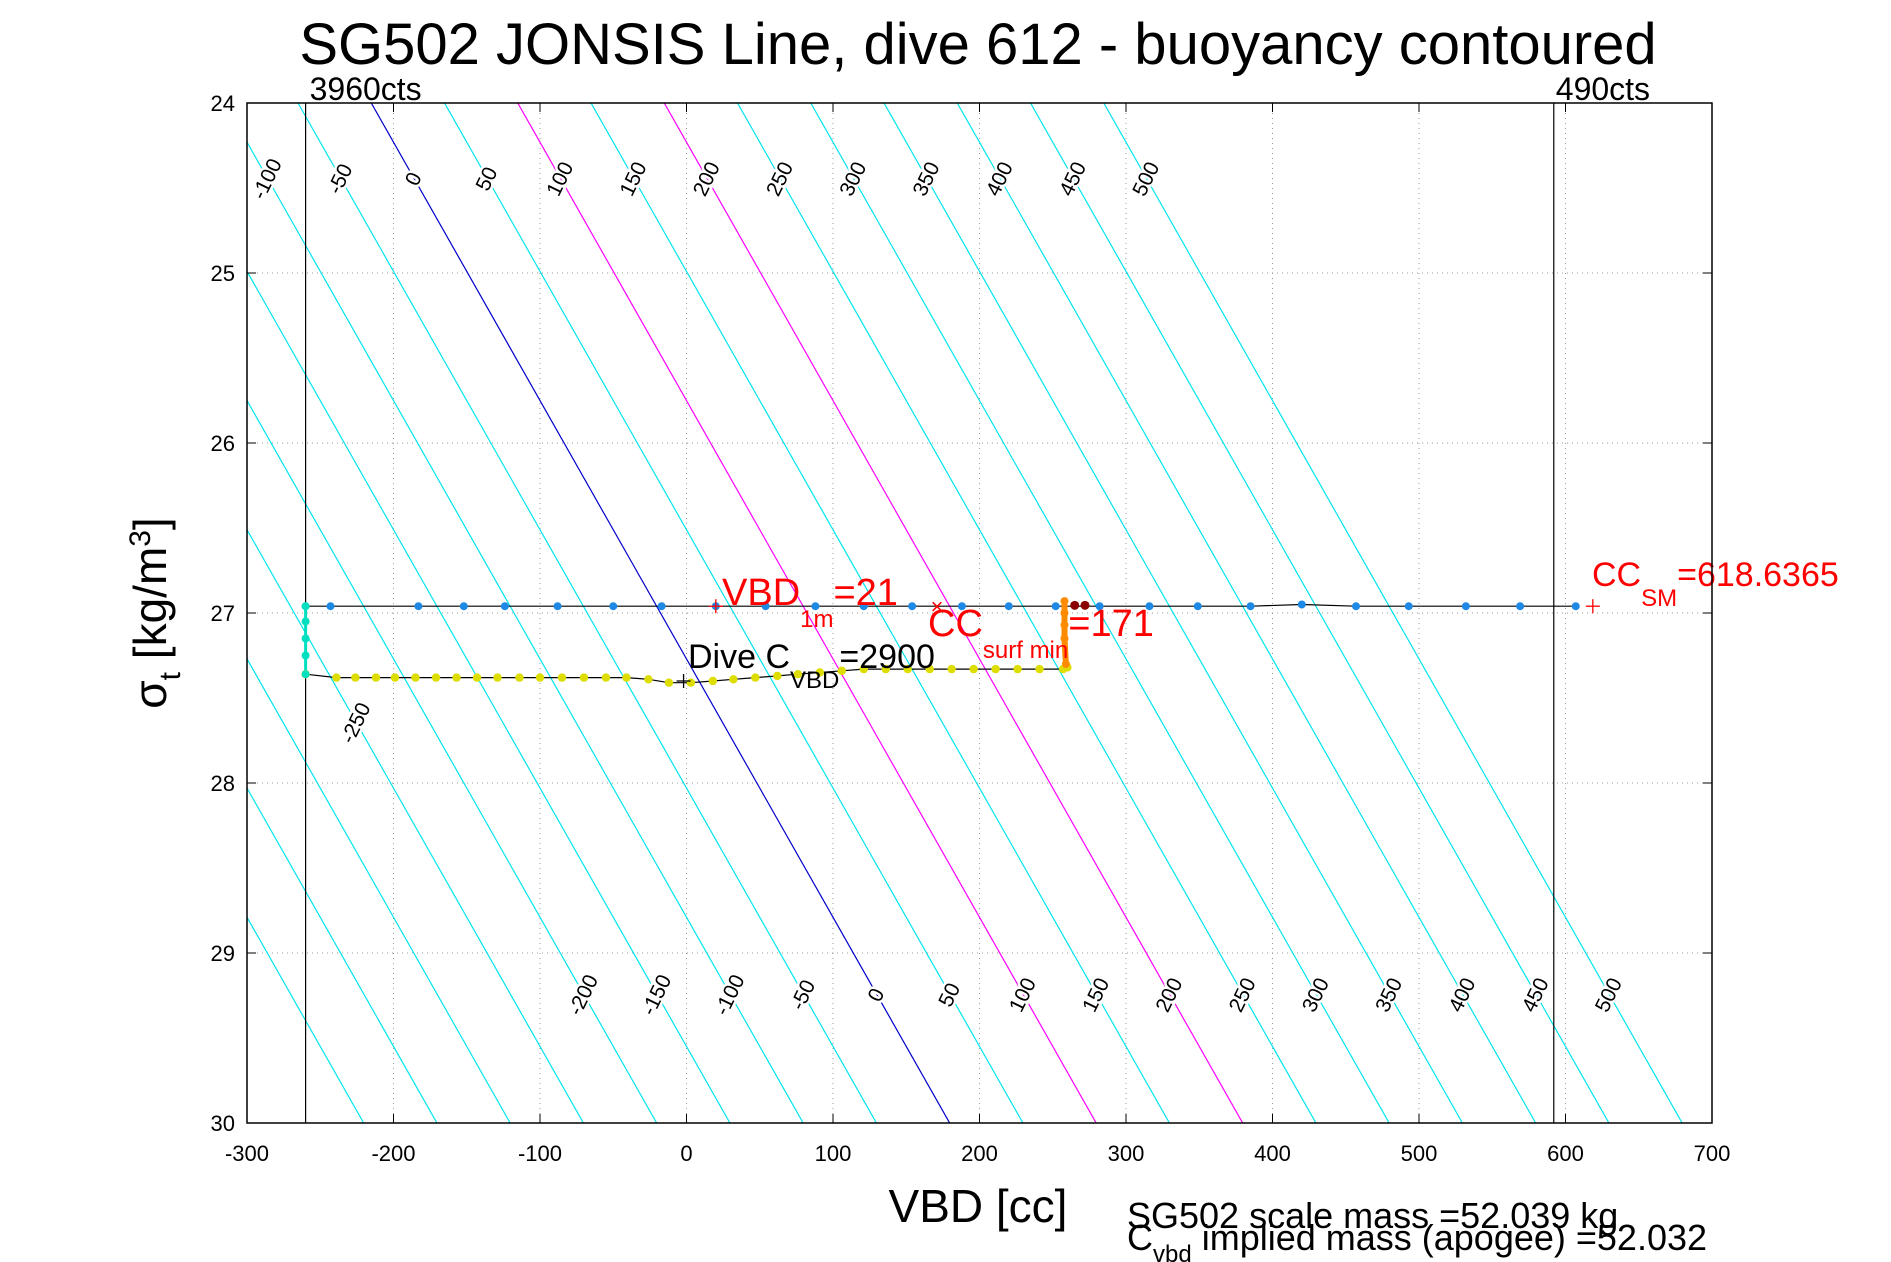  Describe the element at coordinates (803, 602) in the screenshot. I see `annotation-vbd_1m: VBD1m=21` at that location.